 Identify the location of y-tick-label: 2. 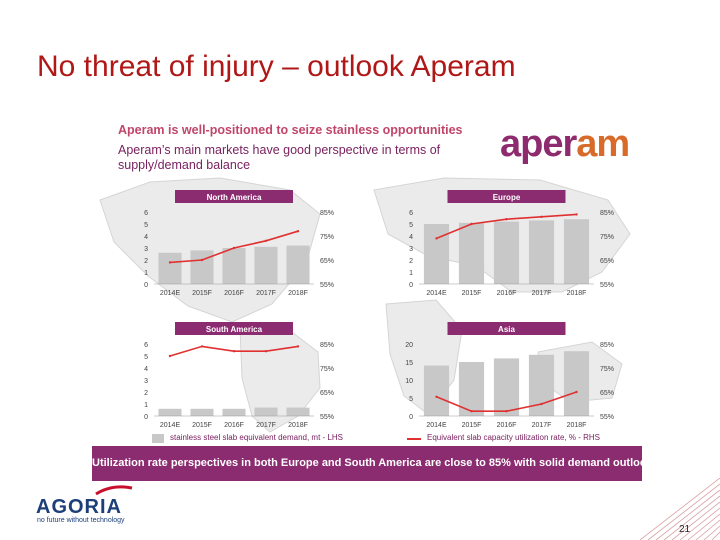
(146, 261).